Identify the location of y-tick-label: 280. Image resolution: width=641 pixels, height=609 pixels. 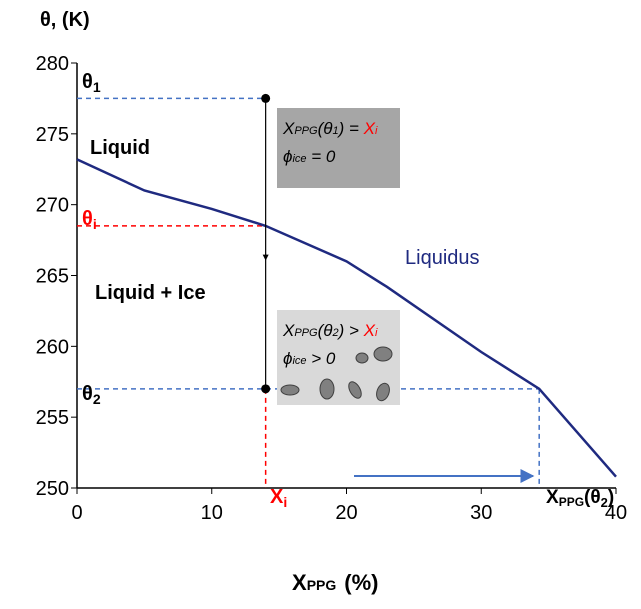
(52, 64).